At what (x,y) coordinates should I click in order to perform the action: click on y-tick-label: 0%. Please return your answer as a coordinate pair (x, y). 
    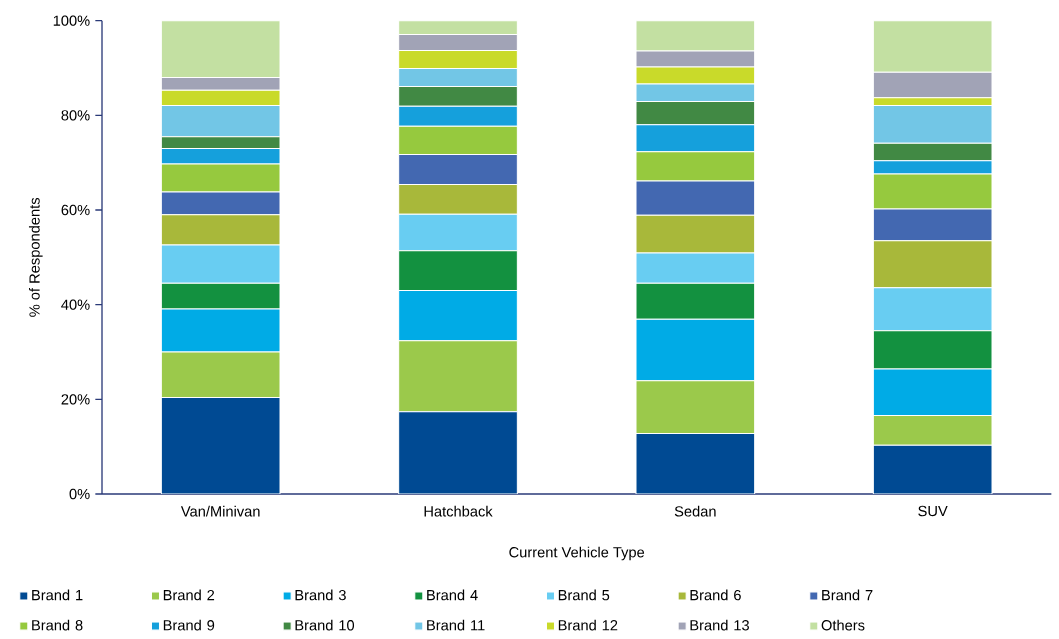
    Looking at the image, I should click on (79, 494).